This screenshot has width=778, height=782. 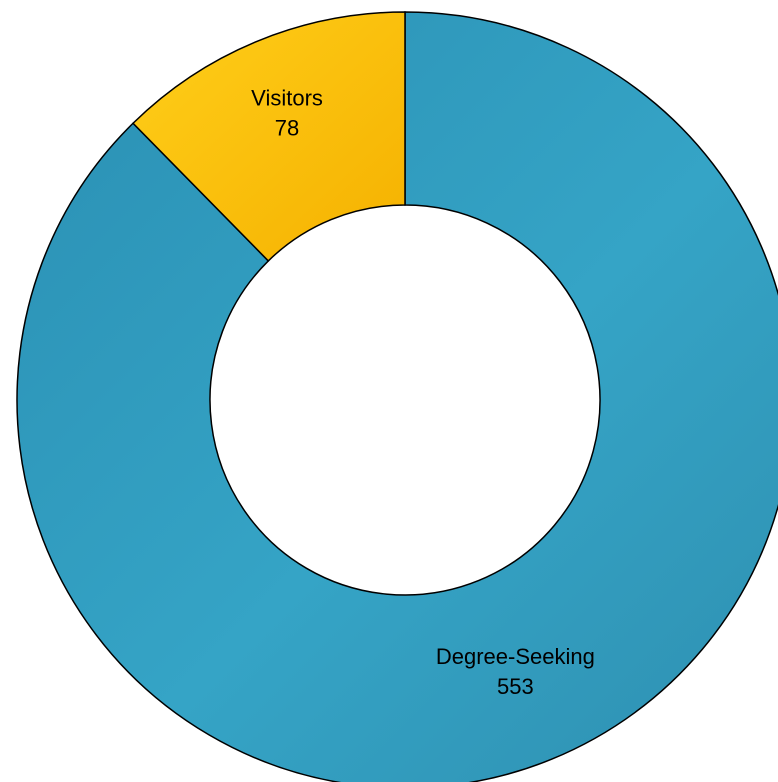 What do you see at coordinates (287, 98) in the screenshot?
I see `slice-label-name: Visitors` at bounding box center [287, 98].